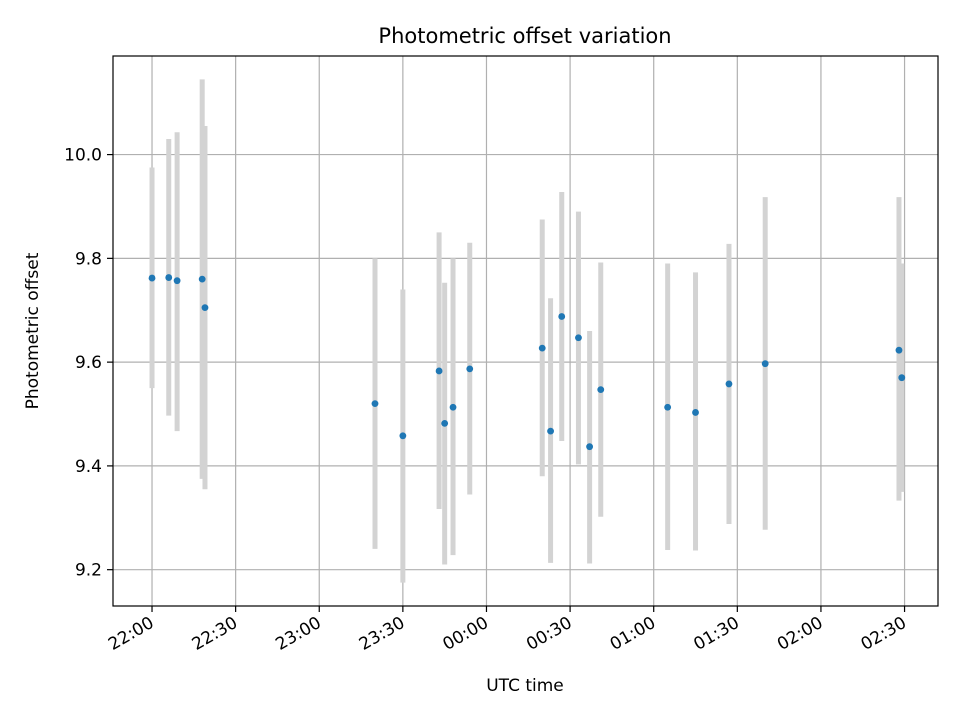 The height and width of the screenshot is (720, 960). Describe the element at coordinates (884, 634) in the screenshot. I see `x-tick-label: 02:30` at that location.